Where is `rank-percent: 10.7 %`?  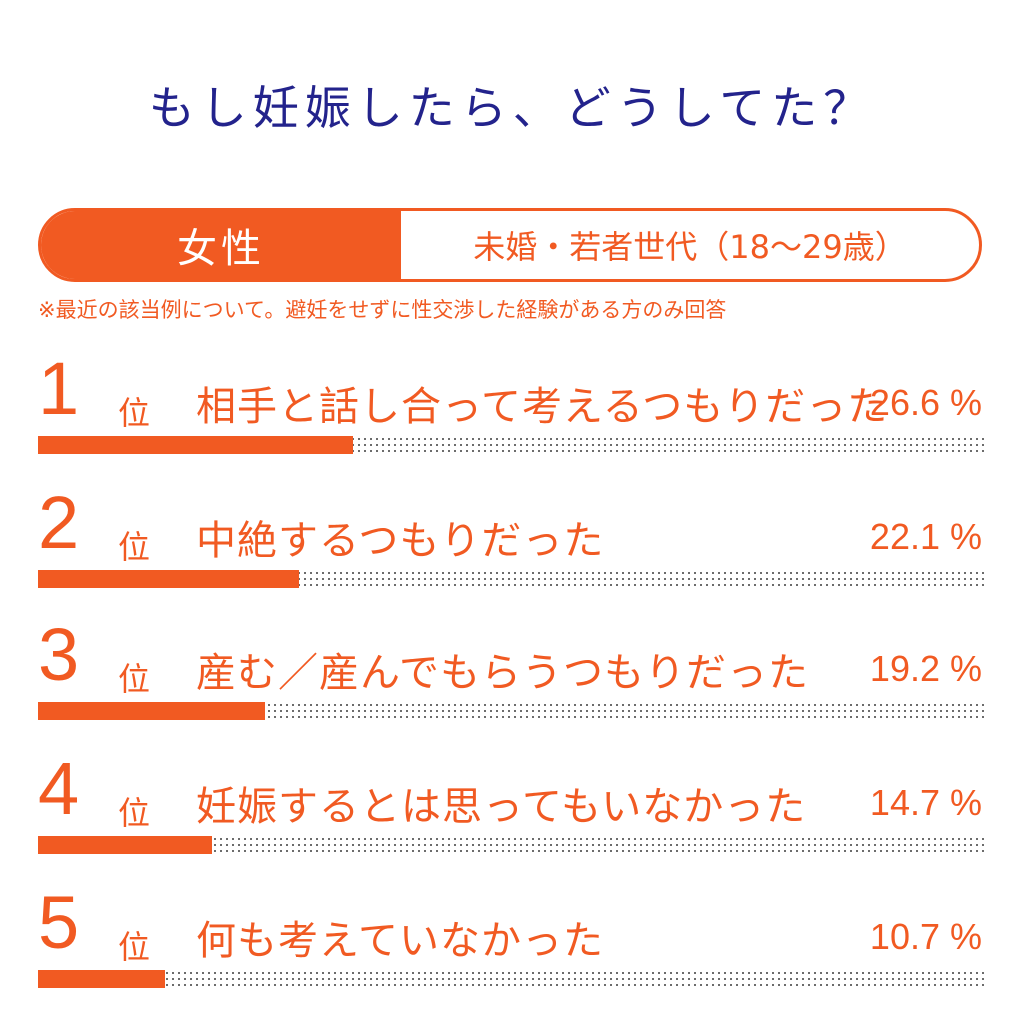 rank-percent: 10.7 % is located at coordinates (925, 936).